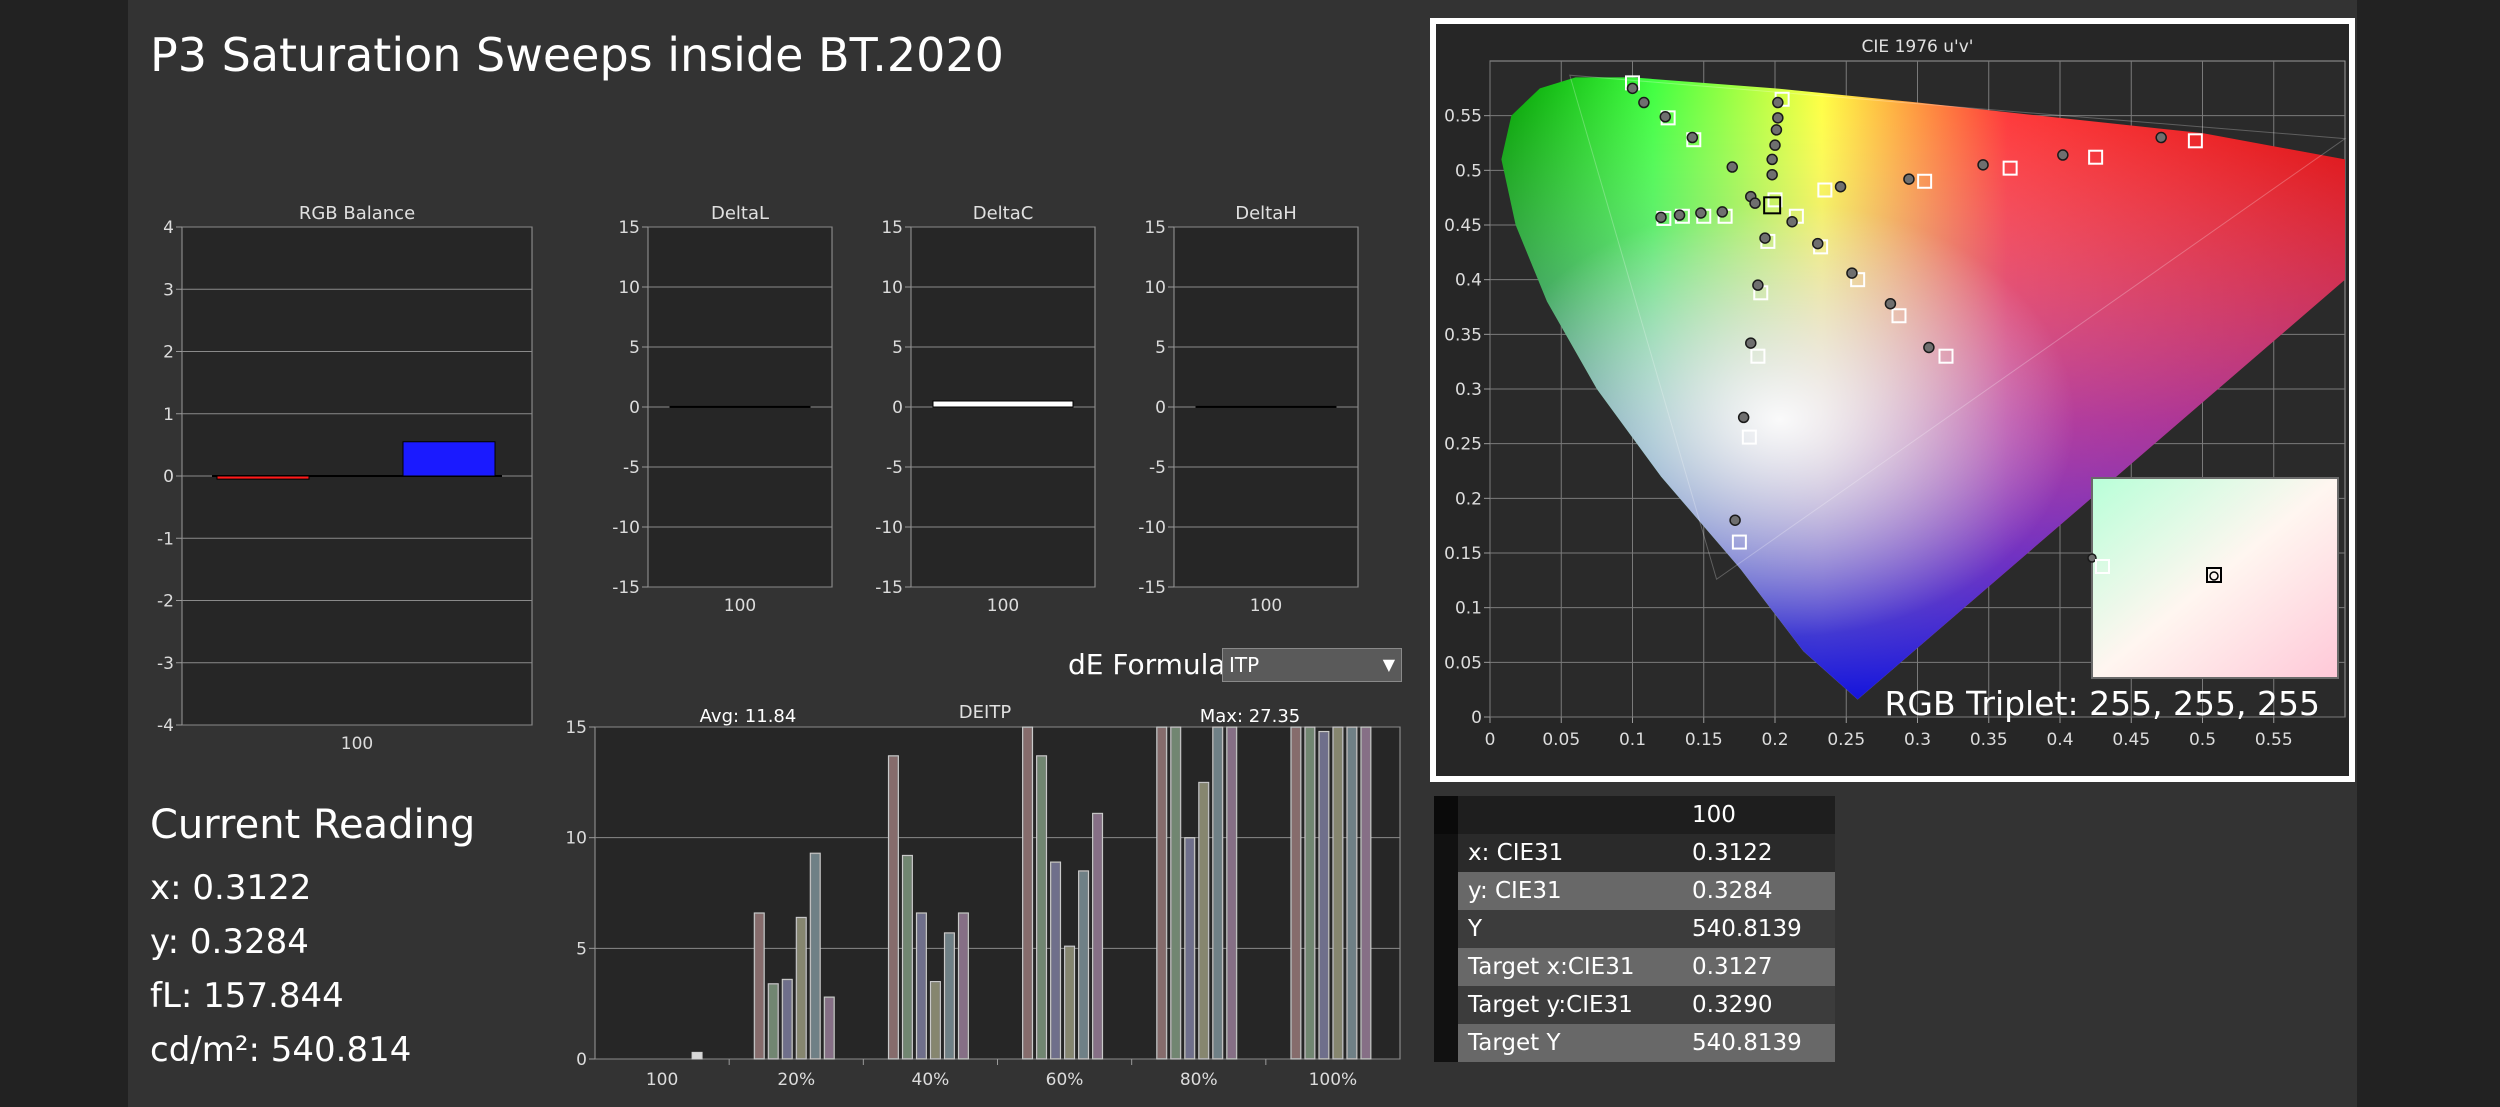 This screenshot has width=2500, height=1107. Describe the element at coordinates (1570, 815) in the screenshot. I see `table-header-label` at that location.